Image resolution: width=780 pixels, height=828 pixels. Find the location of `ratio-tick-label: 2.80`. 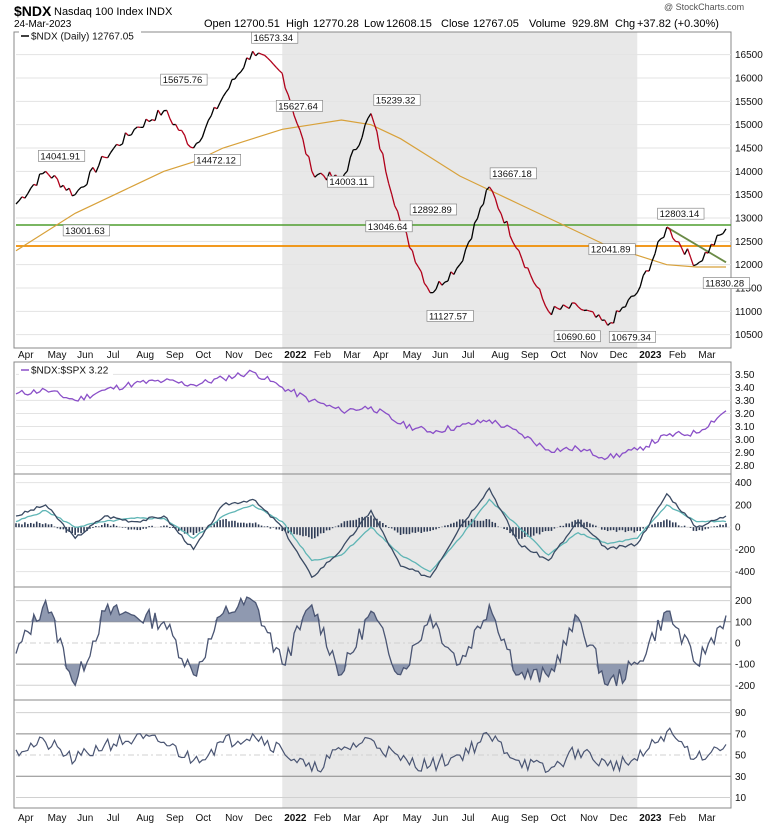

ratio-tick-label: 2.80 is located at coordinates (745, 466).